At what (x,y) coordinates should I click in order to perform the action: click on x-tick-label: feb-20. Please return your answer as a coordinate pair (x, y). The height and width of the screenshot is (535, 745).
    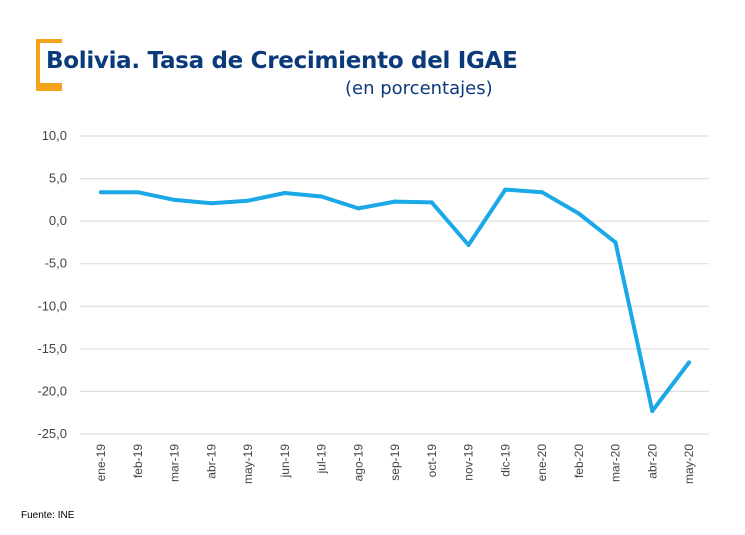
    Looking at the image, I should click on (579, 461).